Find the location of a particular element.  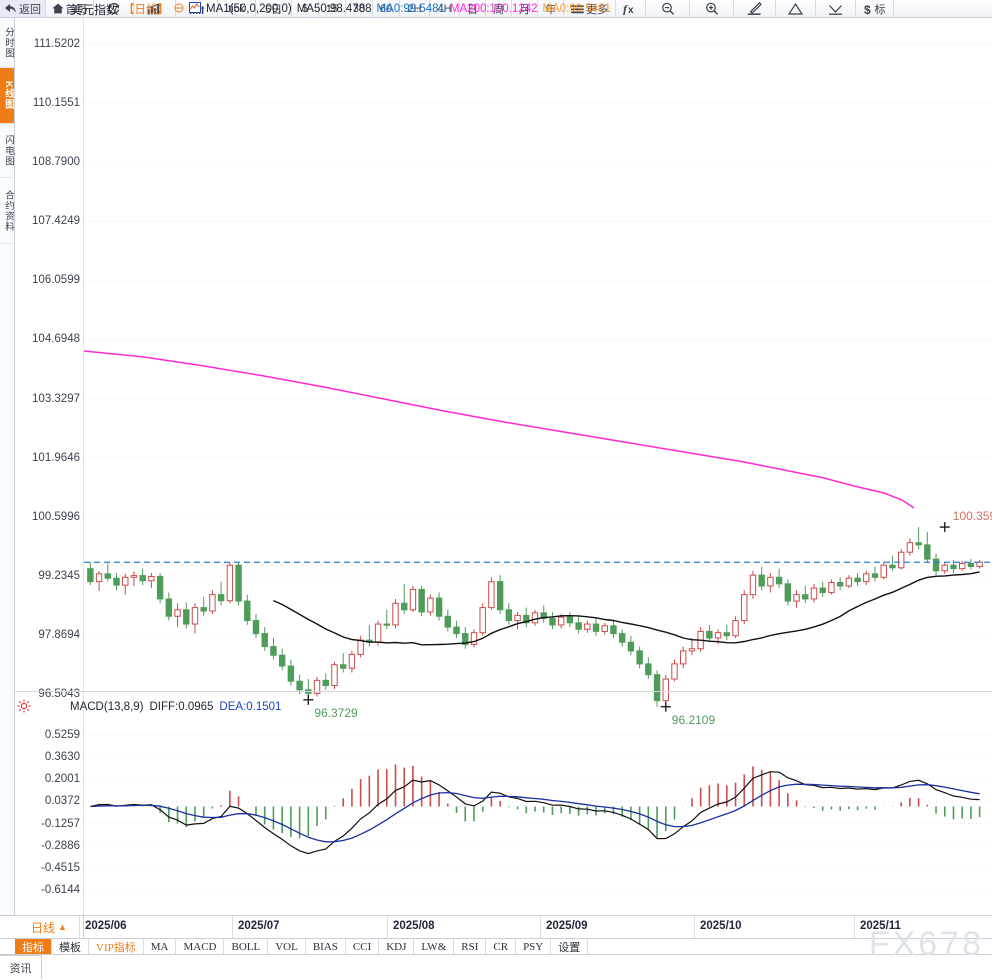

period-2h-label: 2H is located at coordinates (414, 8).